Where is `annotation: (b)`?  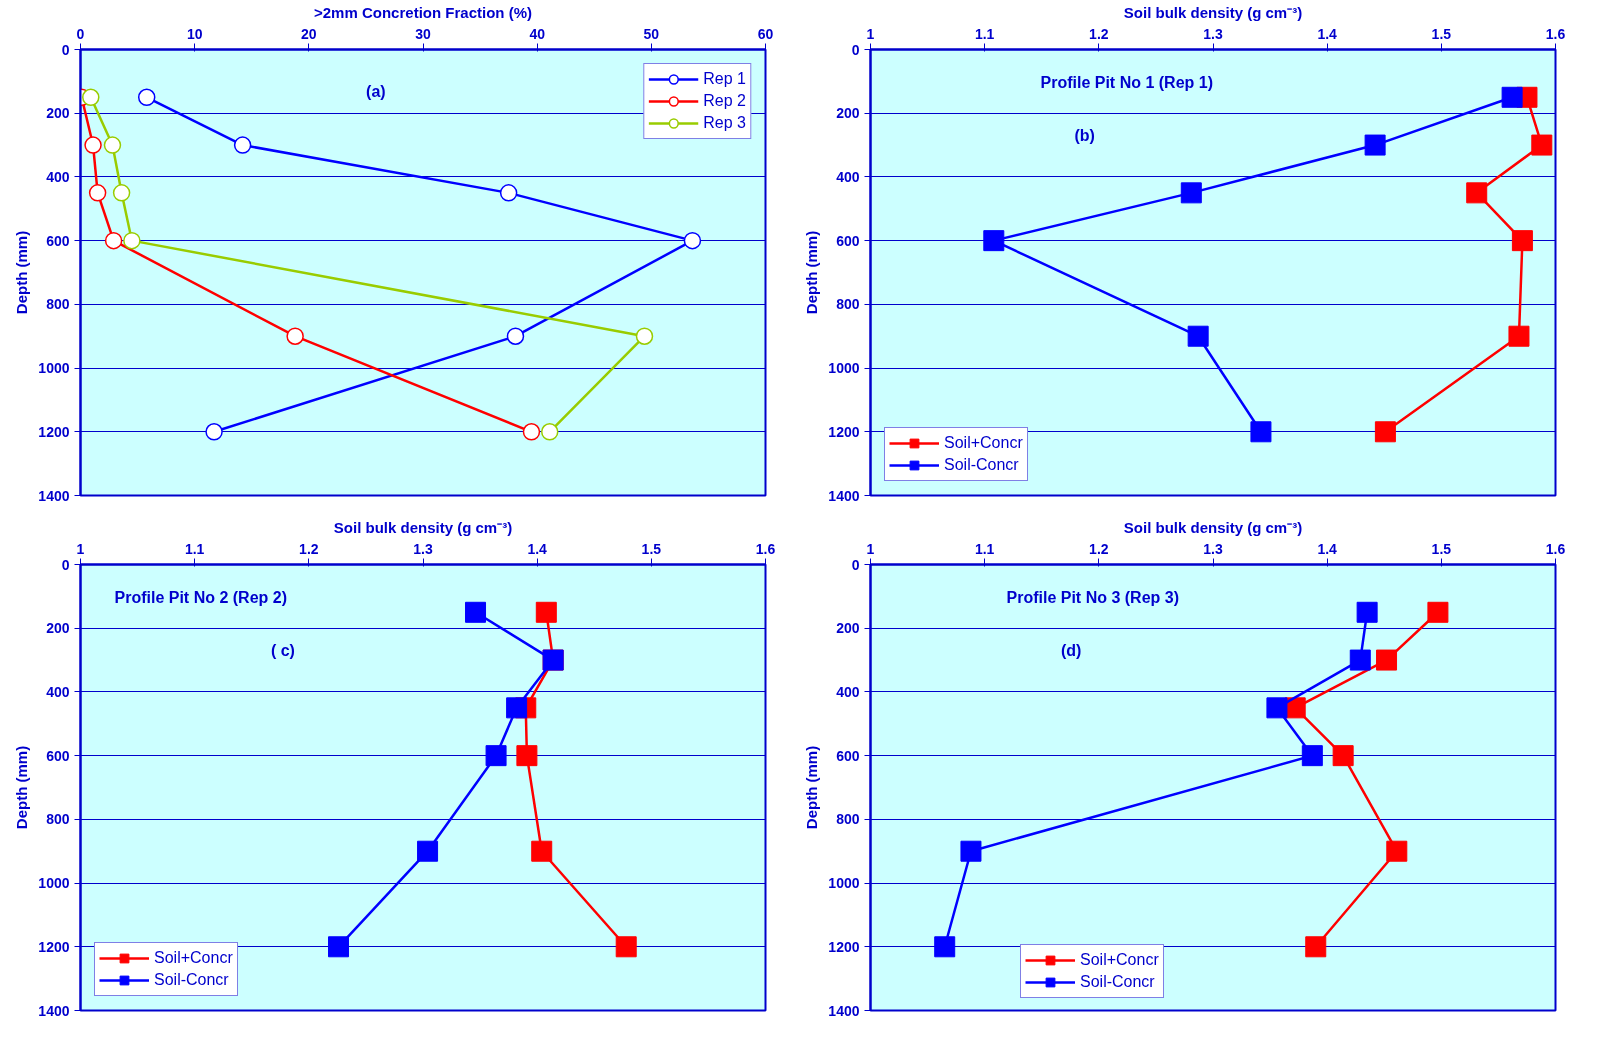 annotation: (b) is located at coordinates (1084, 135).